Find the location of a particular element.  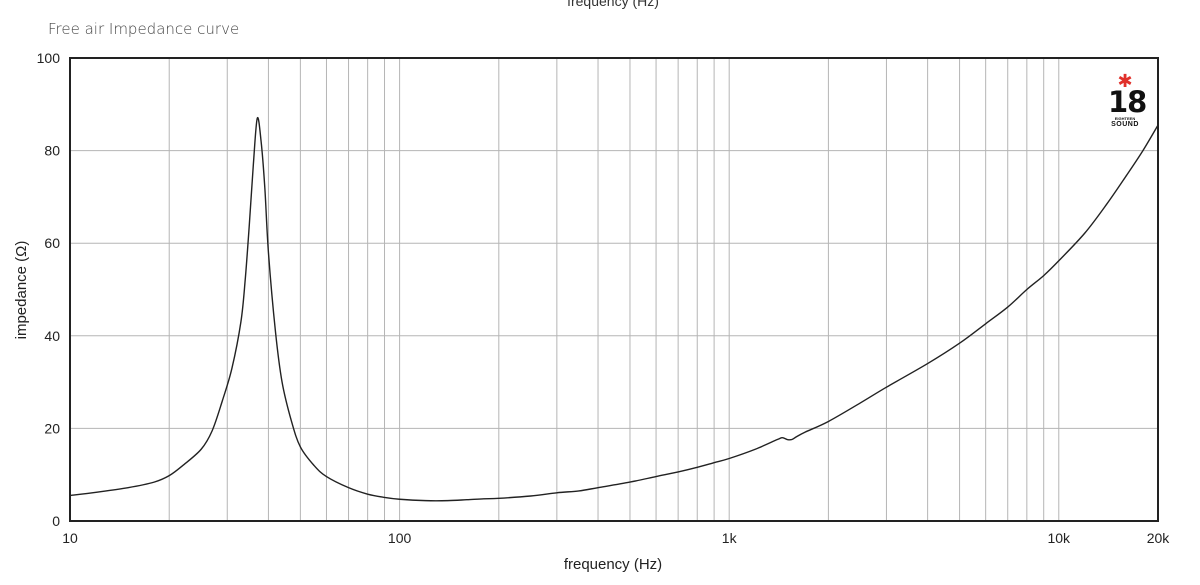

star-icon: ✱ is located at coordinates (1125, 81).